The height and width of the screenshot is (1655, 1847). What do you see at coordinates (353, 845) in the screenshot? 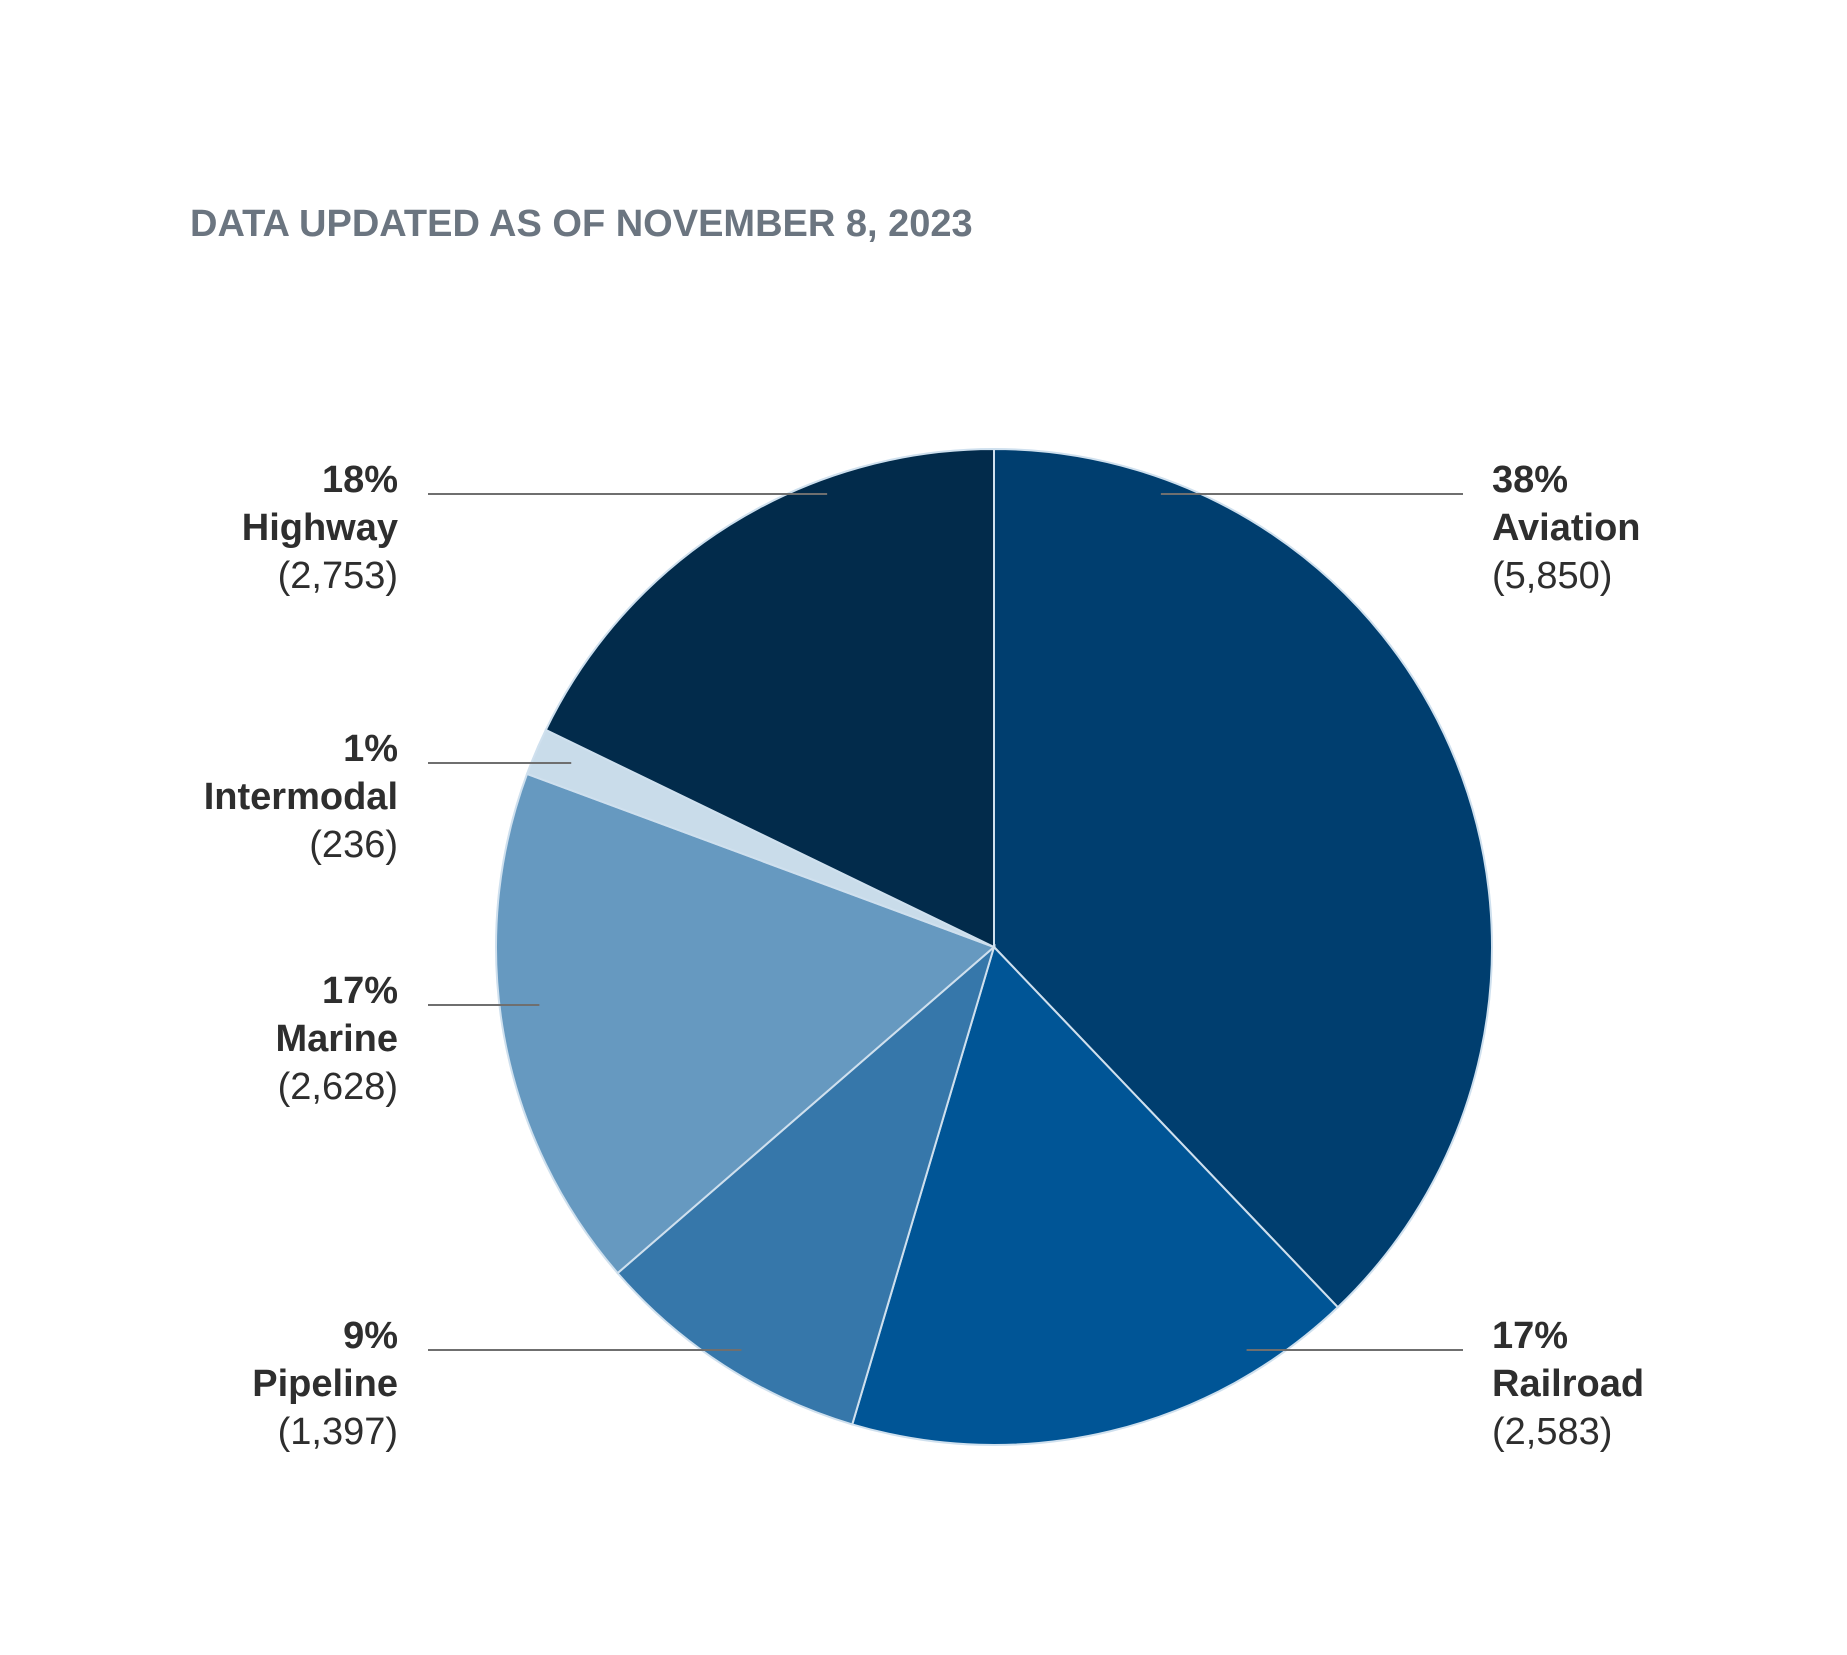
I see `slice-label-count-intermodal: (236)` at bounding box center [353, 845].